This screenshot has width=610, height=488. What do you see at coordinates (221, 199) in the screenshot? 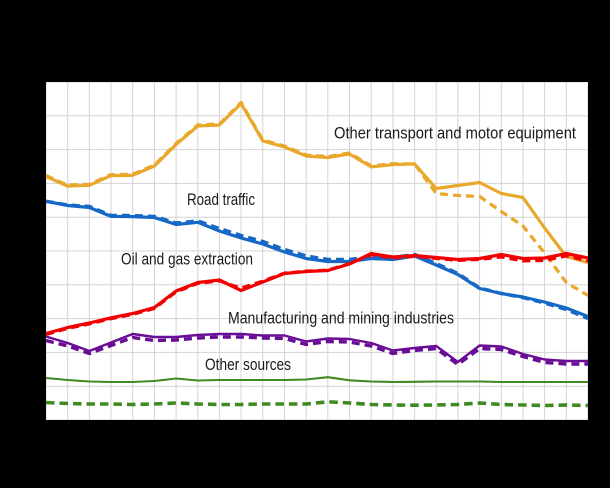
I see `svg-text: Road traffic` at bounding box center [221, 199].